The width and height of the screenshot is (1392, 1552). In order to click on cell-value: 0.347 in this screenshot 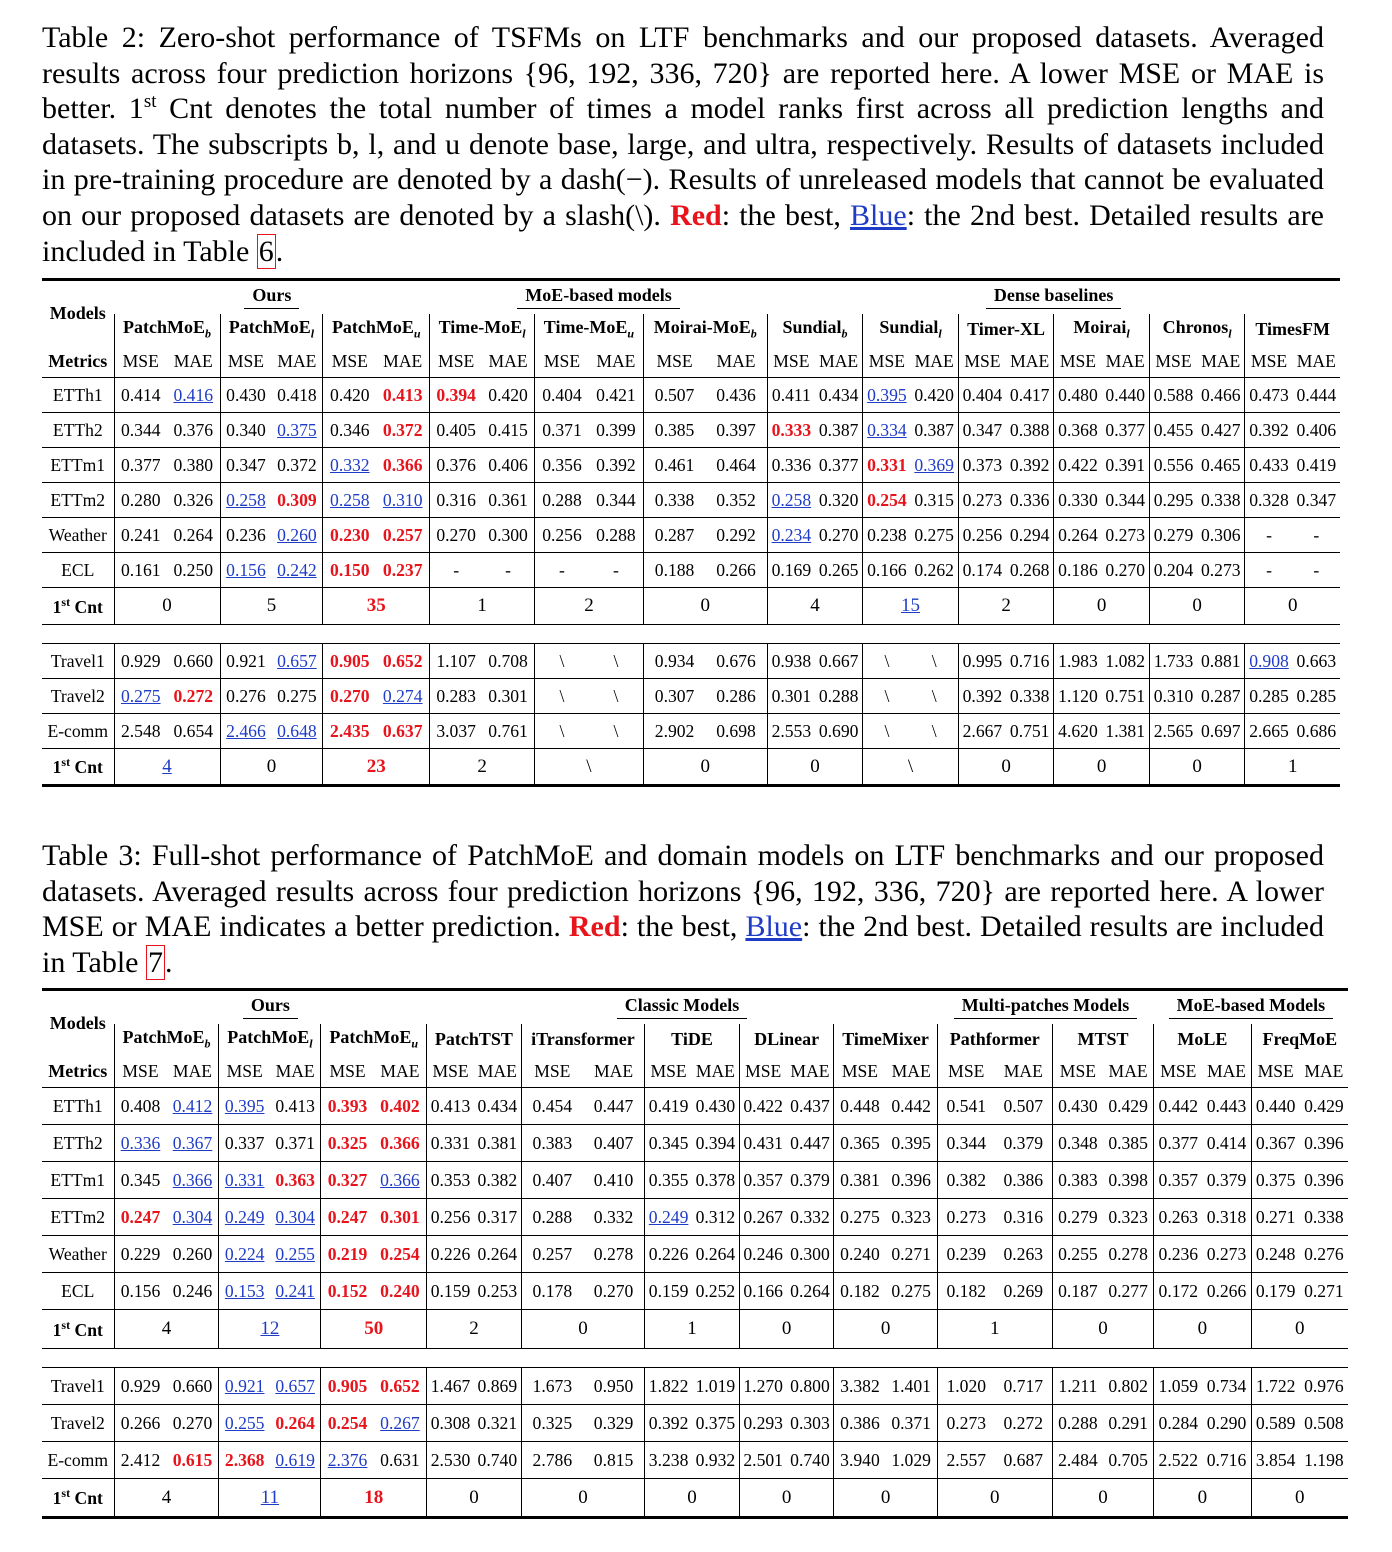, I will do `click(982, 429)`.